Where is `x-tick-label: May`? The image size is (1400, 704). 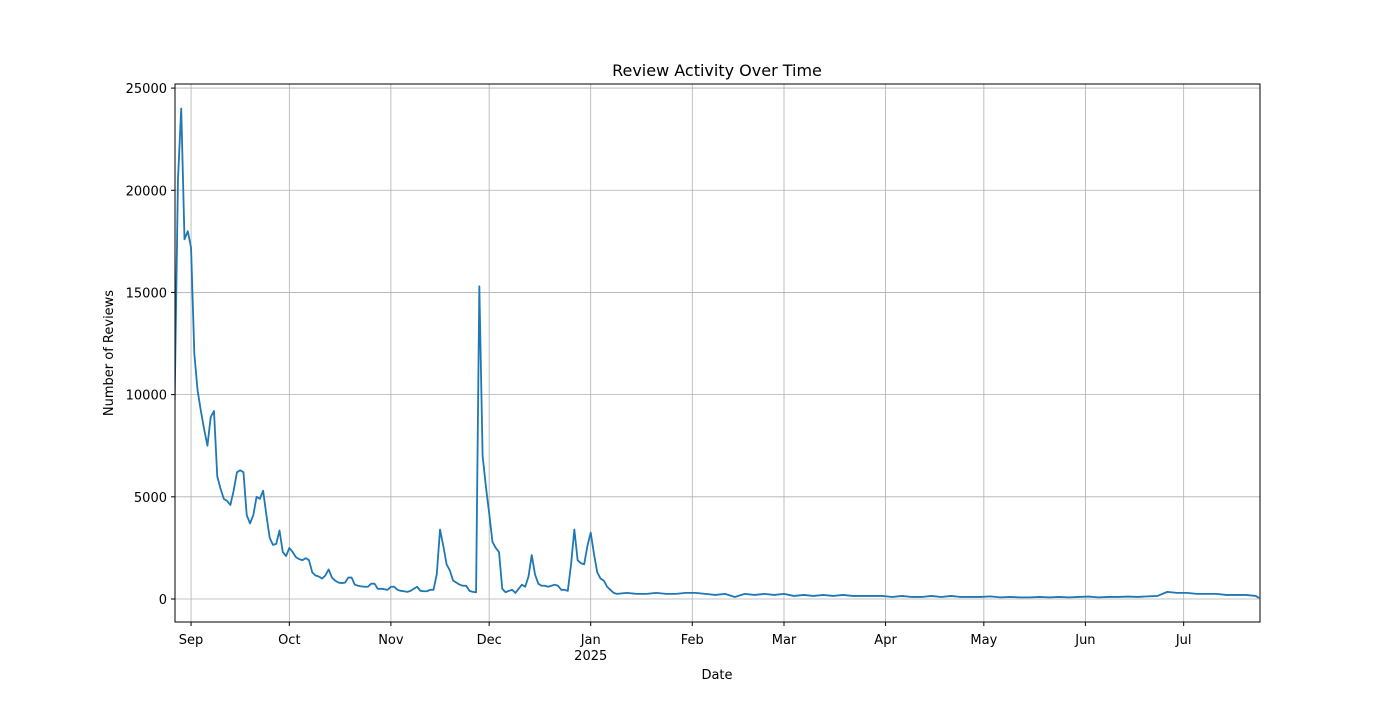 x-tick-label: May is located at coordinates (983, 640).